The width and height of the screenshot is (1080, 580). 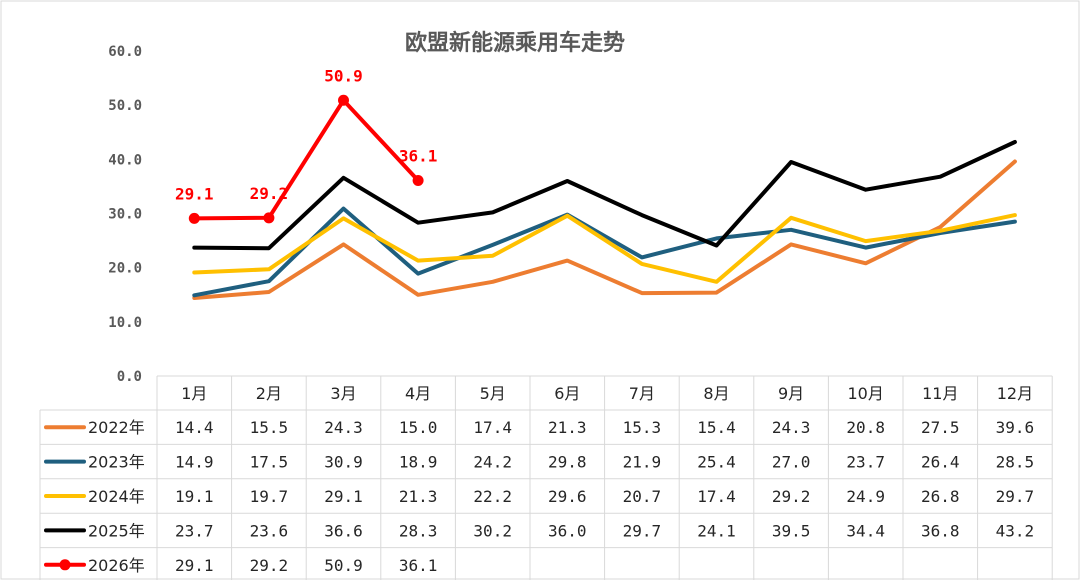 I want to click on table-cell-value: 27.5, so click(x=940, y=427).